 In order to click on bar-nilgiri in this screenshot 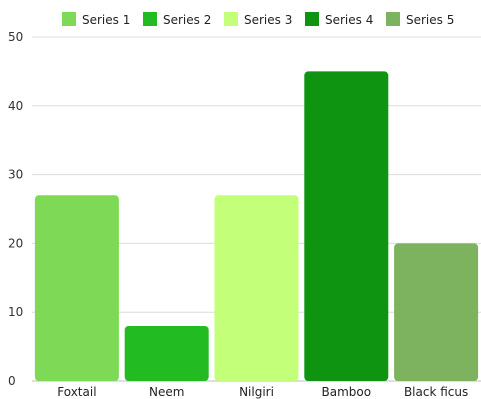, I will do `click(256, 288)`.